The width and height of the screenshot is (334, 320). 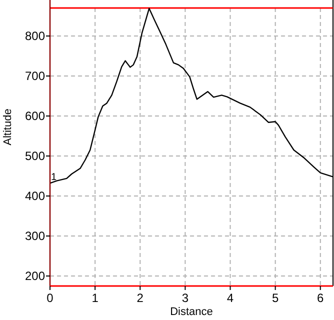 What do you see at coordinates (275, 298) in the screenshot?
I see `x-tick-label: 5` at bounding box center [275, 298].